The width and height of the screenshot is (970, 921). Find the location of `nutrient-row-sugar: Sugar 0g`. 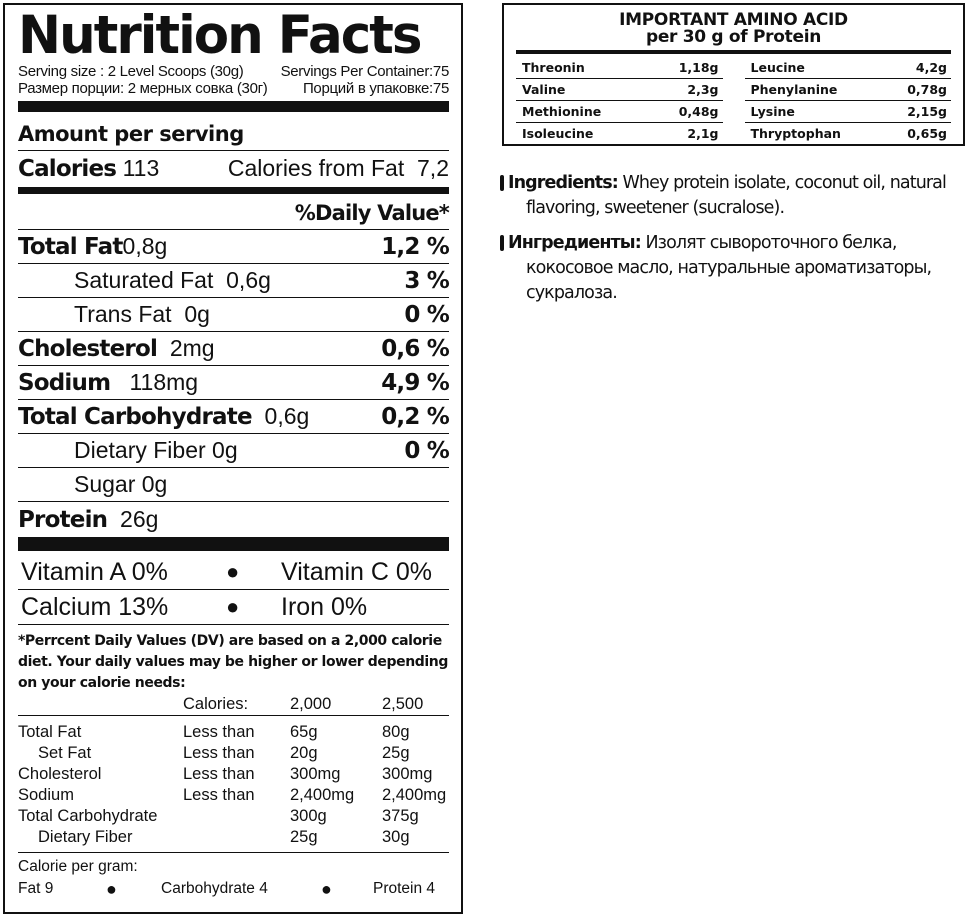

nutrient-row-sugar: Sugar 0g is located at coordinates (233, 485).